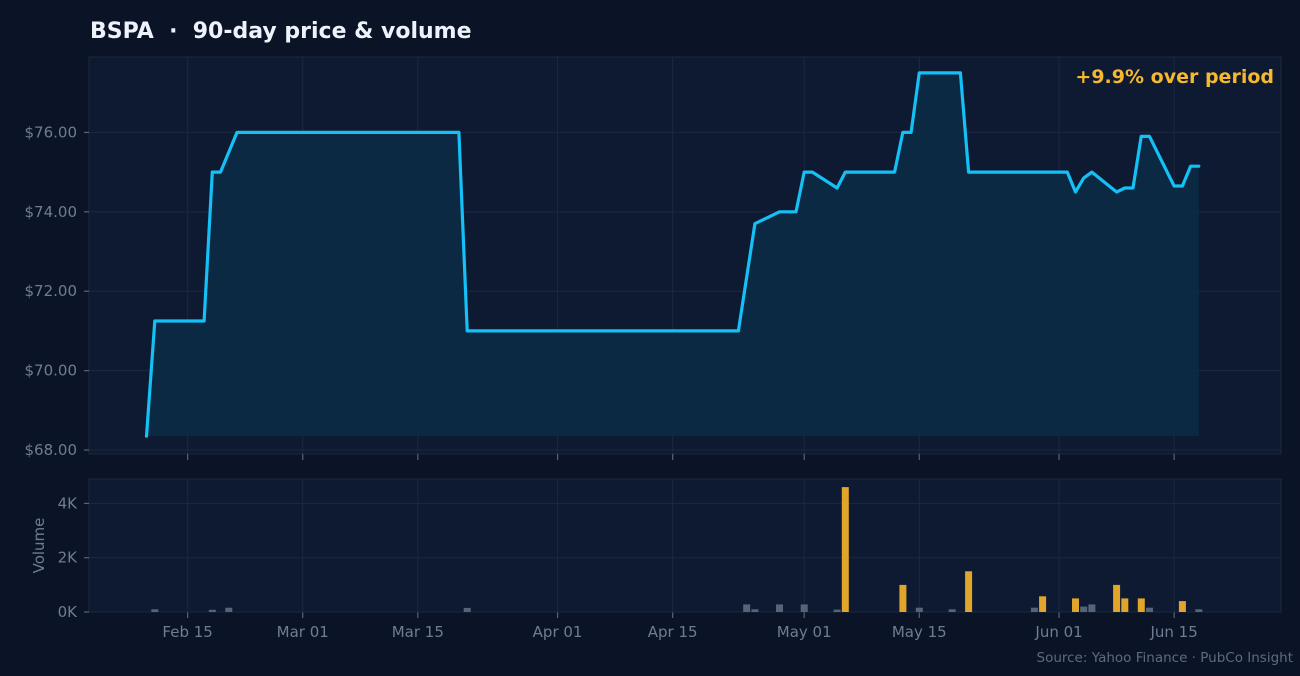 This screenshot has height=676, width=1300. Describe the element at coordinates (804, 632) in the screenshot. I see `x-tick-label-5: May 01` at that location.